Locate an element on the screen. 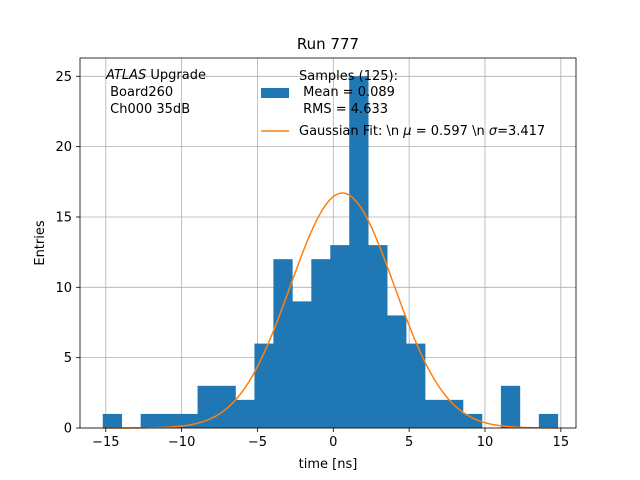  experiment-annotation: ATLAS Upgrade Board260 Ch000 35dB is located at coordinates (155, 92).